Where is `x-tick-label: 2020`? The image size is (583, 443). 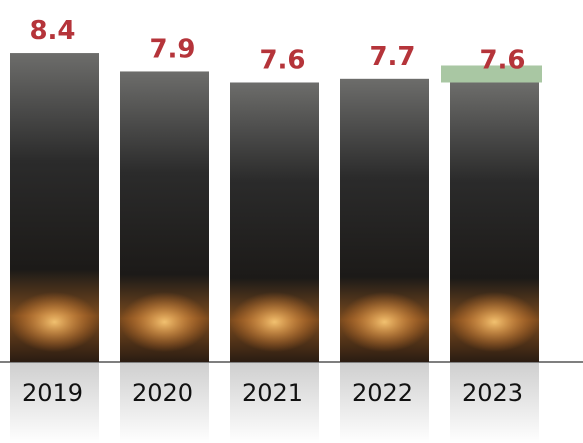 x-tick-label: 2020 is located at coordinates (162, 393).